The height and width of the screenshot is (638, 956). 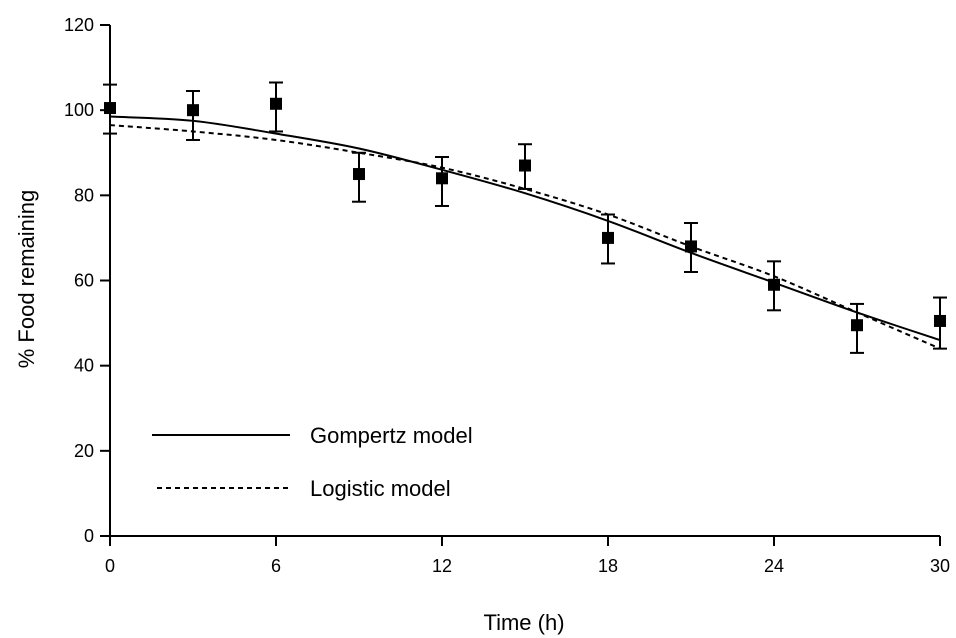 I want to click on legend-label: Gompertz model, so click(x=391, y=435).